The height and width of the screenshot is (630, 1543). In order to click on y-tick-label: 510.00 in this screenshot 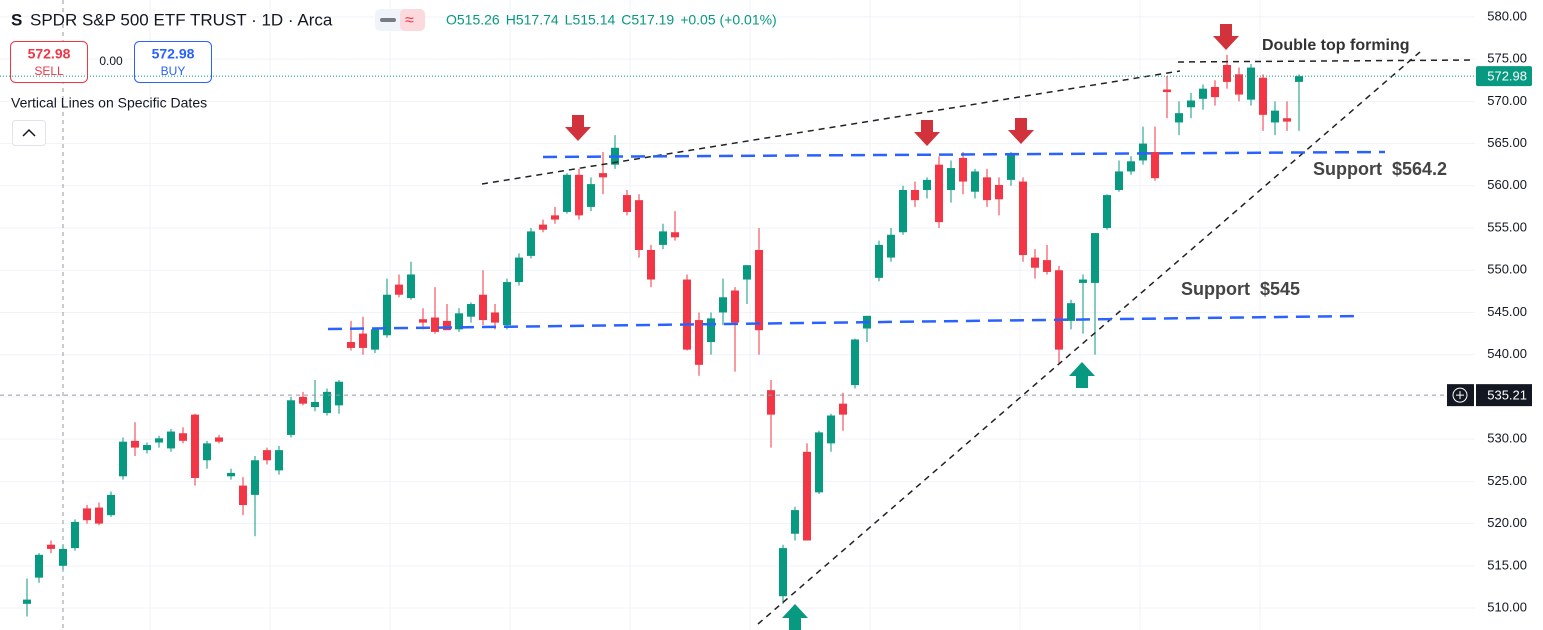, I will do `click(1507, 606)`.